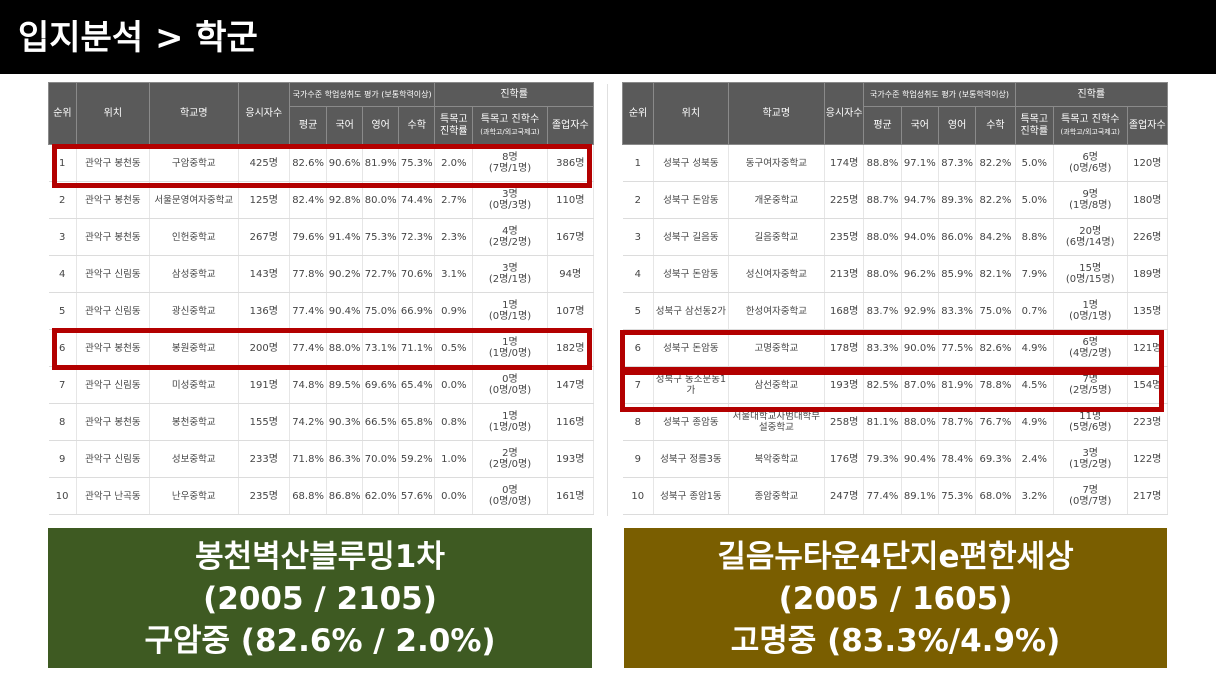  What do you see at coordinates (1147, 459) in the screenshot?
I see `cell-graduates: 122명` at bounding box center [1147, 459].